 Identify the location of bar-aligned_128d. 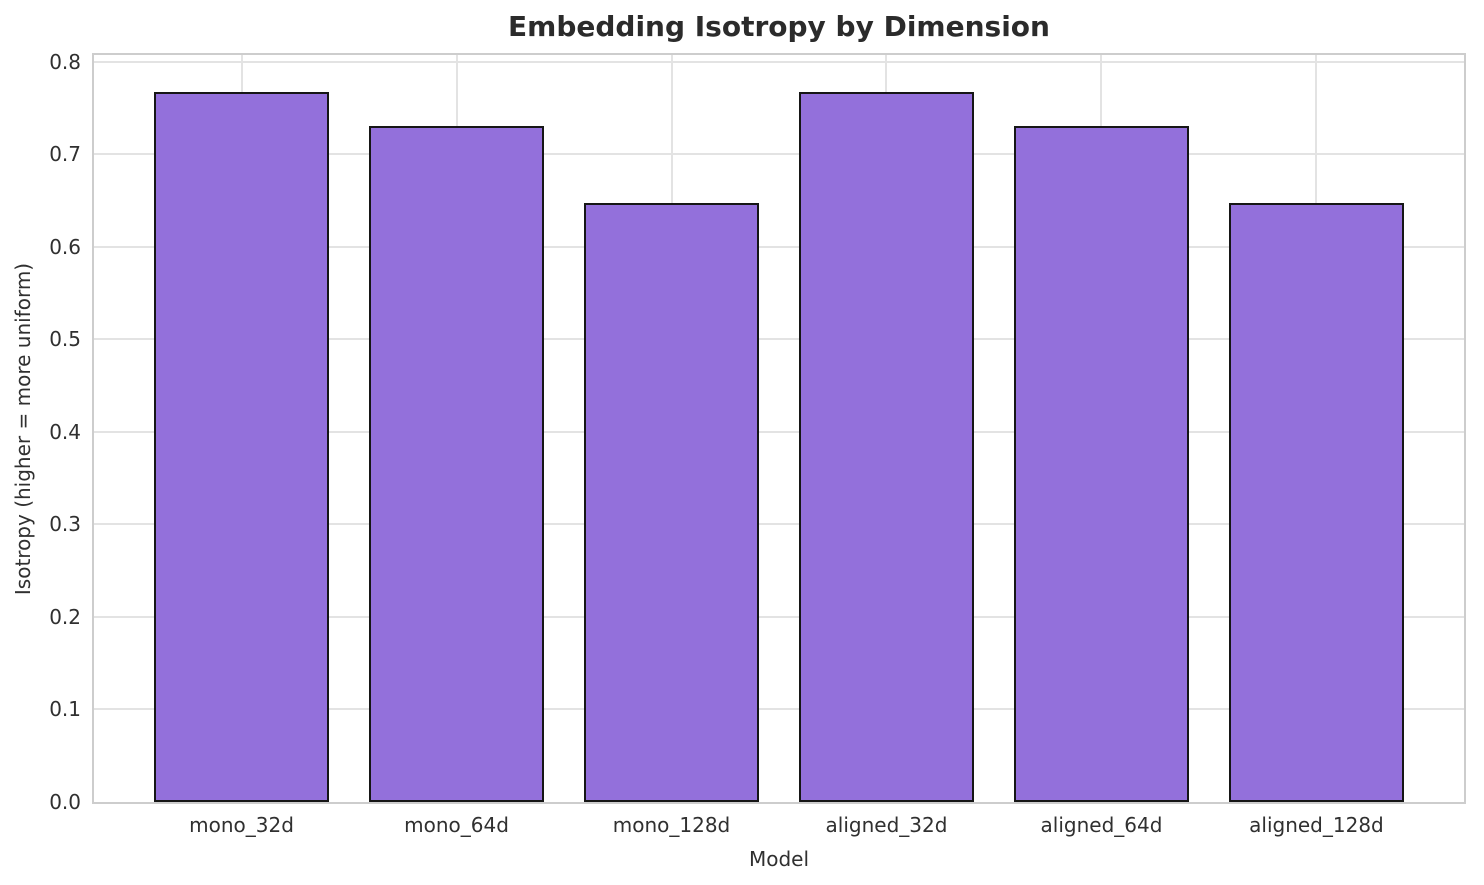
(1316, 502).